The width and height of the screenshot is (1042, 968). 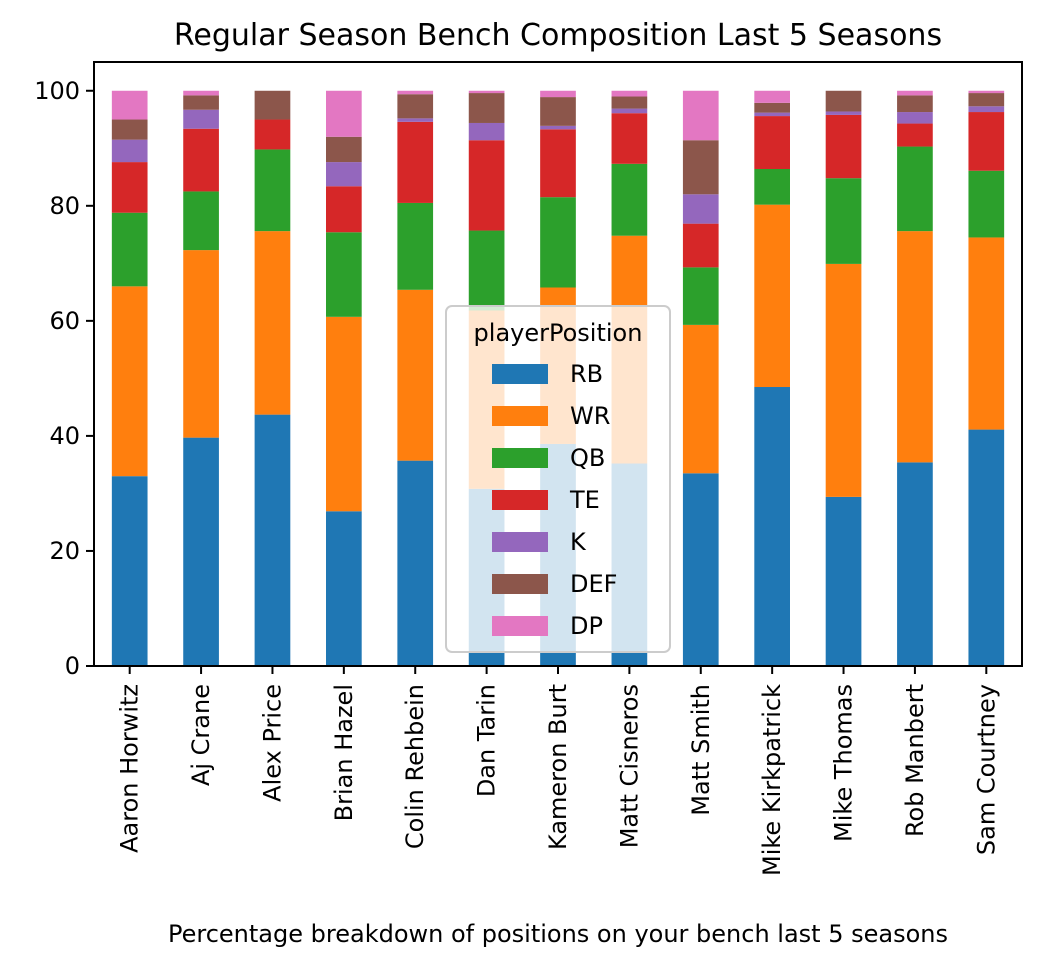 What do you see at coordinates (272, 743) in the screenshot?
I see `x-tick-label: Alex Price` at bounding box center [272, 743].